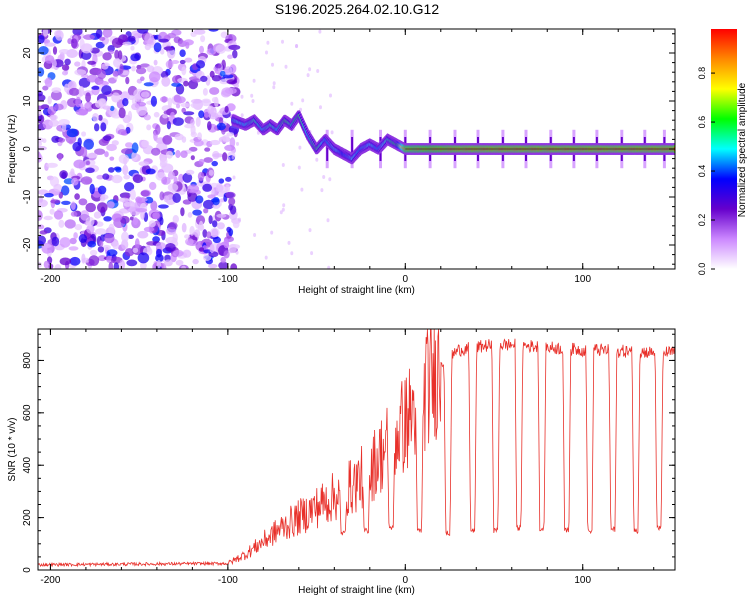 This screenshot has width=750, height=600. Describe the element at coordinates (228, 279) in the screenshot. I see `x-tick-label: -100` at that location.